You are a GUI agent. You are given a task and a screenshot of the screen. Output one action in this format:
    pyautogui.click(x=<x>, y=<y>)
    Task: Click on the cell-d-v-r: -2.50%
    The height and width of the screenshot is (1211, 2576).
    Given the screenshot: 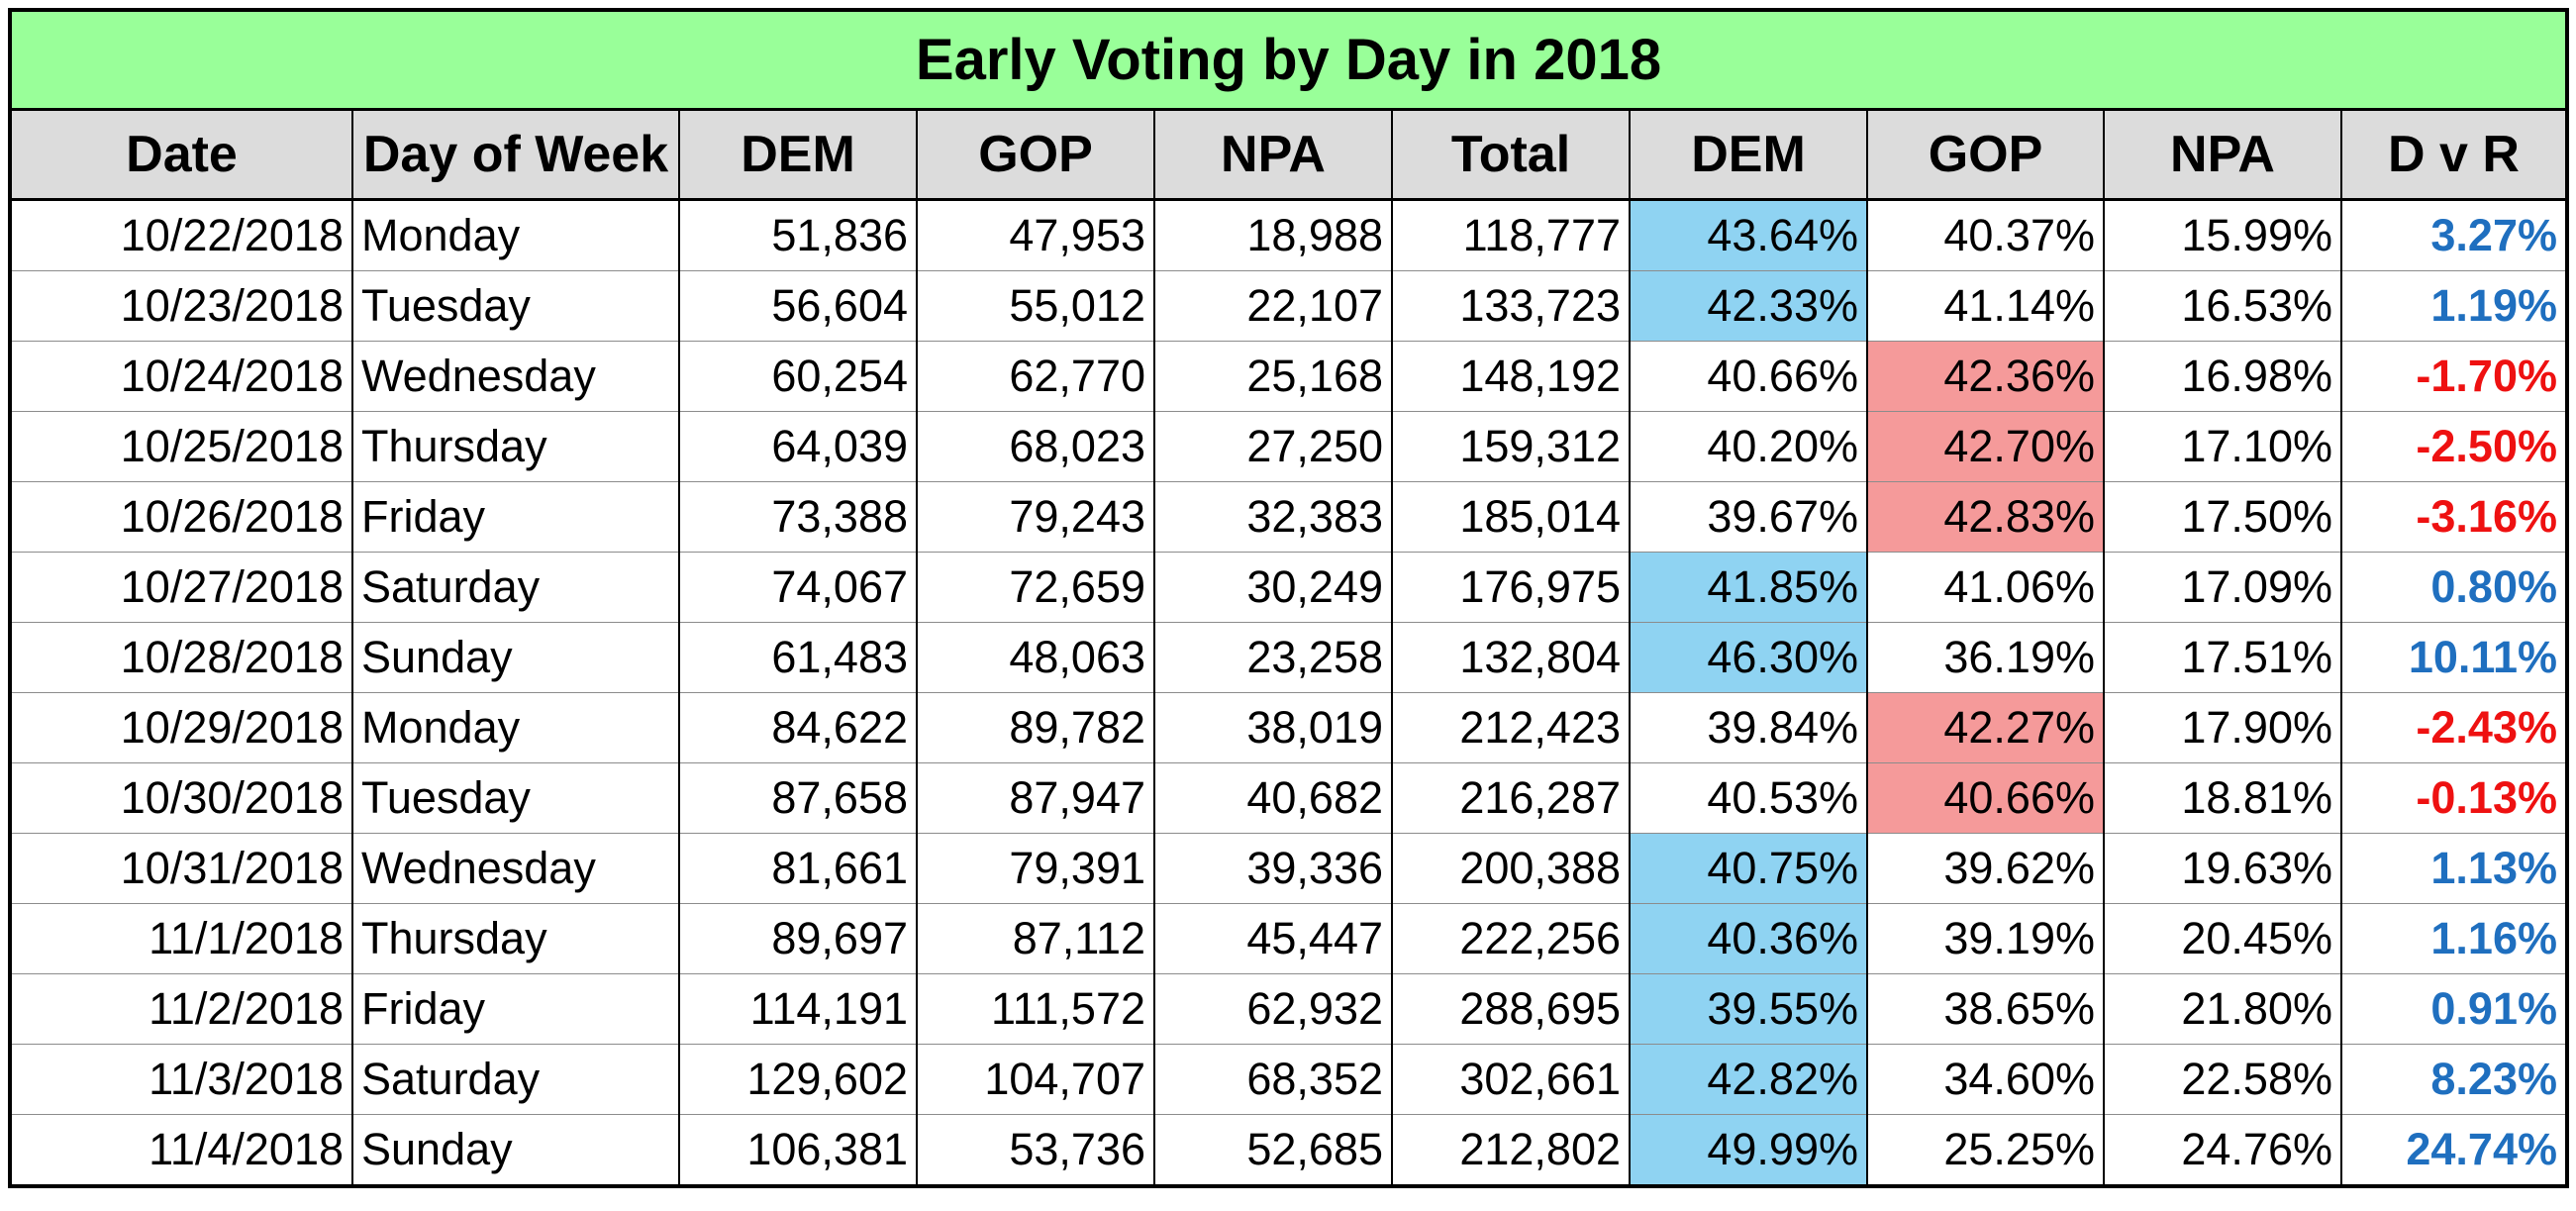 What is the action you would take?
    pyautogui.click(x=2452, y=446)
    